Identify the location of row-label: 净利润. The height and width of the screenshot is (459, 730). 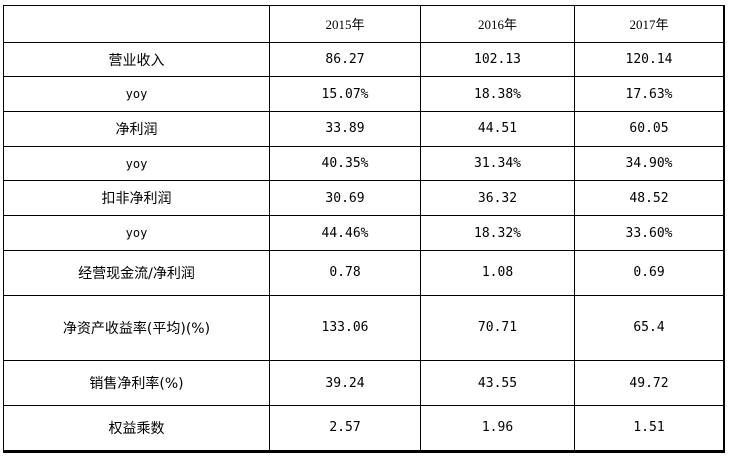
(136, 129).